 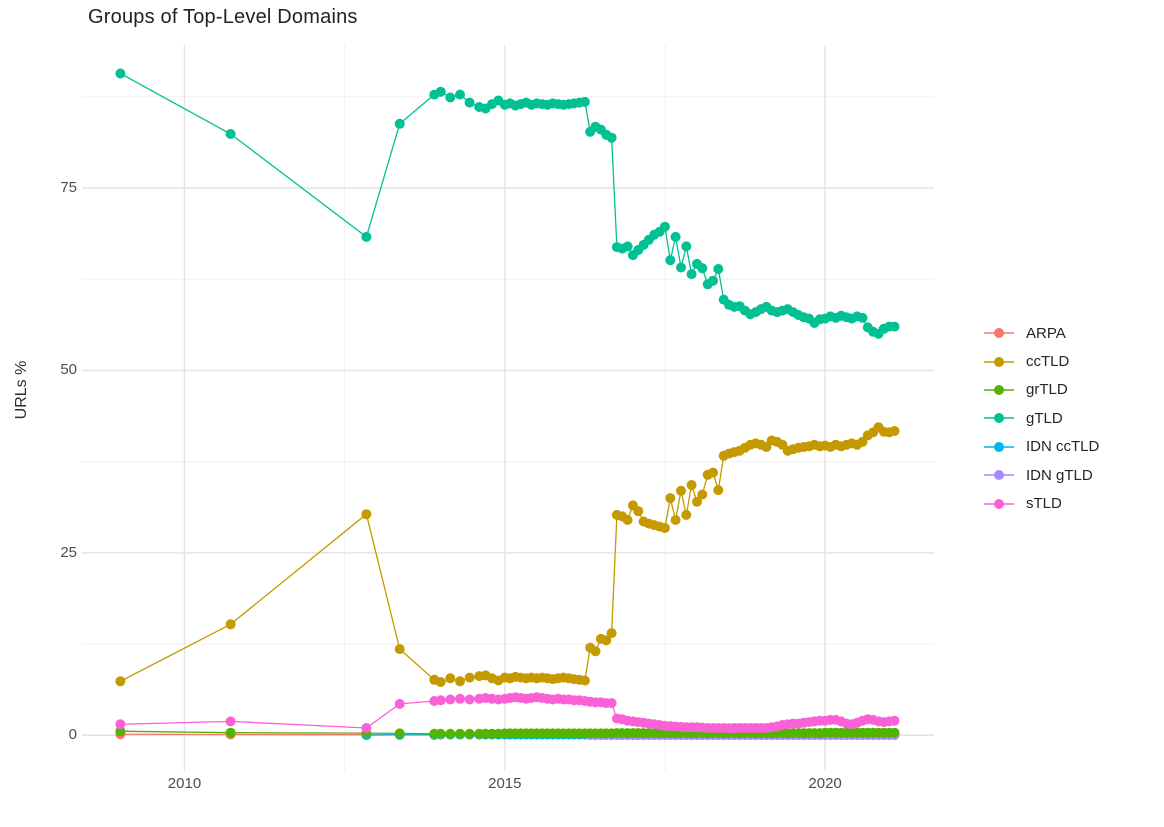 I want to click on legend-item-IDN-gTLD: IDN gTLD, so click(x=1041, y=475).